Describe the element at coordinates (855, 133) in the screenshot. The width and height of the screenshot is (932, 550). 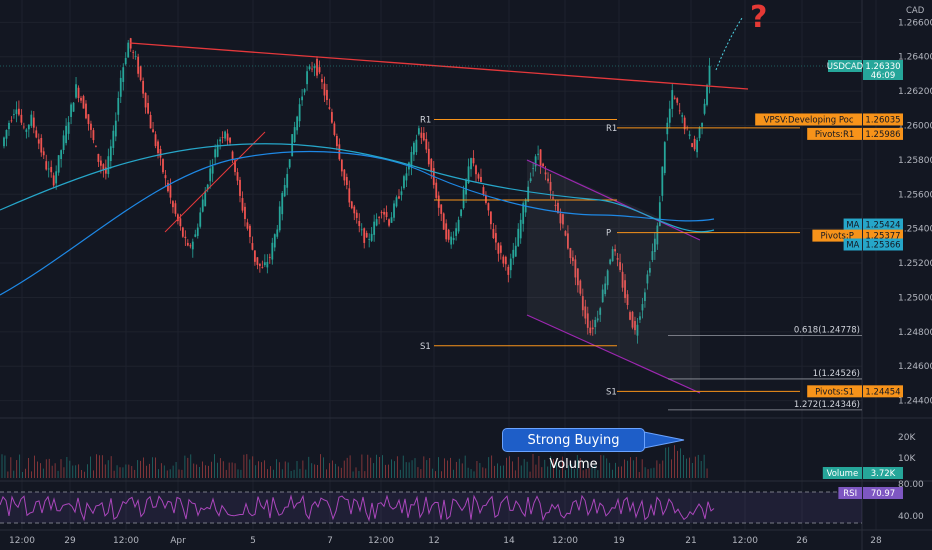
I see `tag-pivots-r1: Pivots:R1 1.25986` at that location.